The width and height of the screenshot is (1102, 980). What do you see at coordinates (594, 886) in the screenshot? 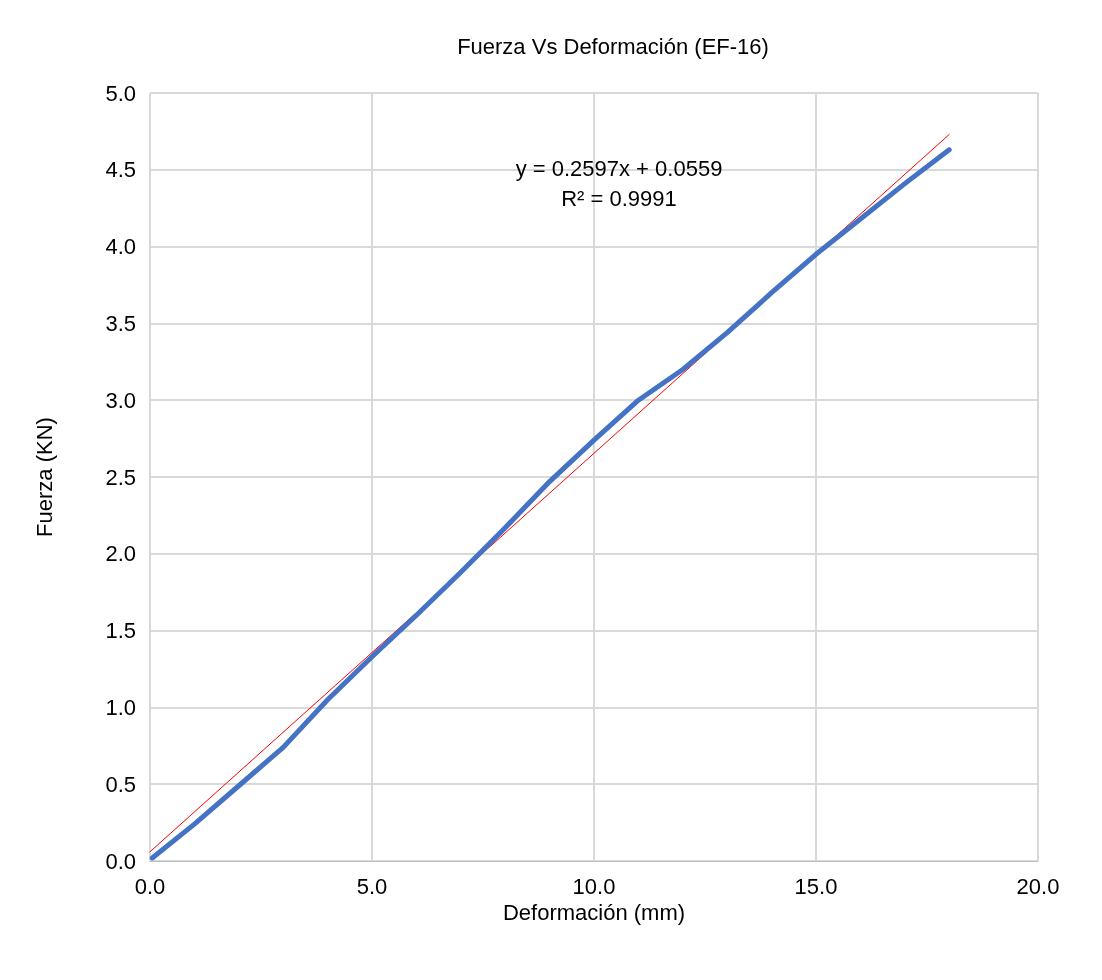
I see `x-tick-label: 10.0` at bounding box center [594, 886].